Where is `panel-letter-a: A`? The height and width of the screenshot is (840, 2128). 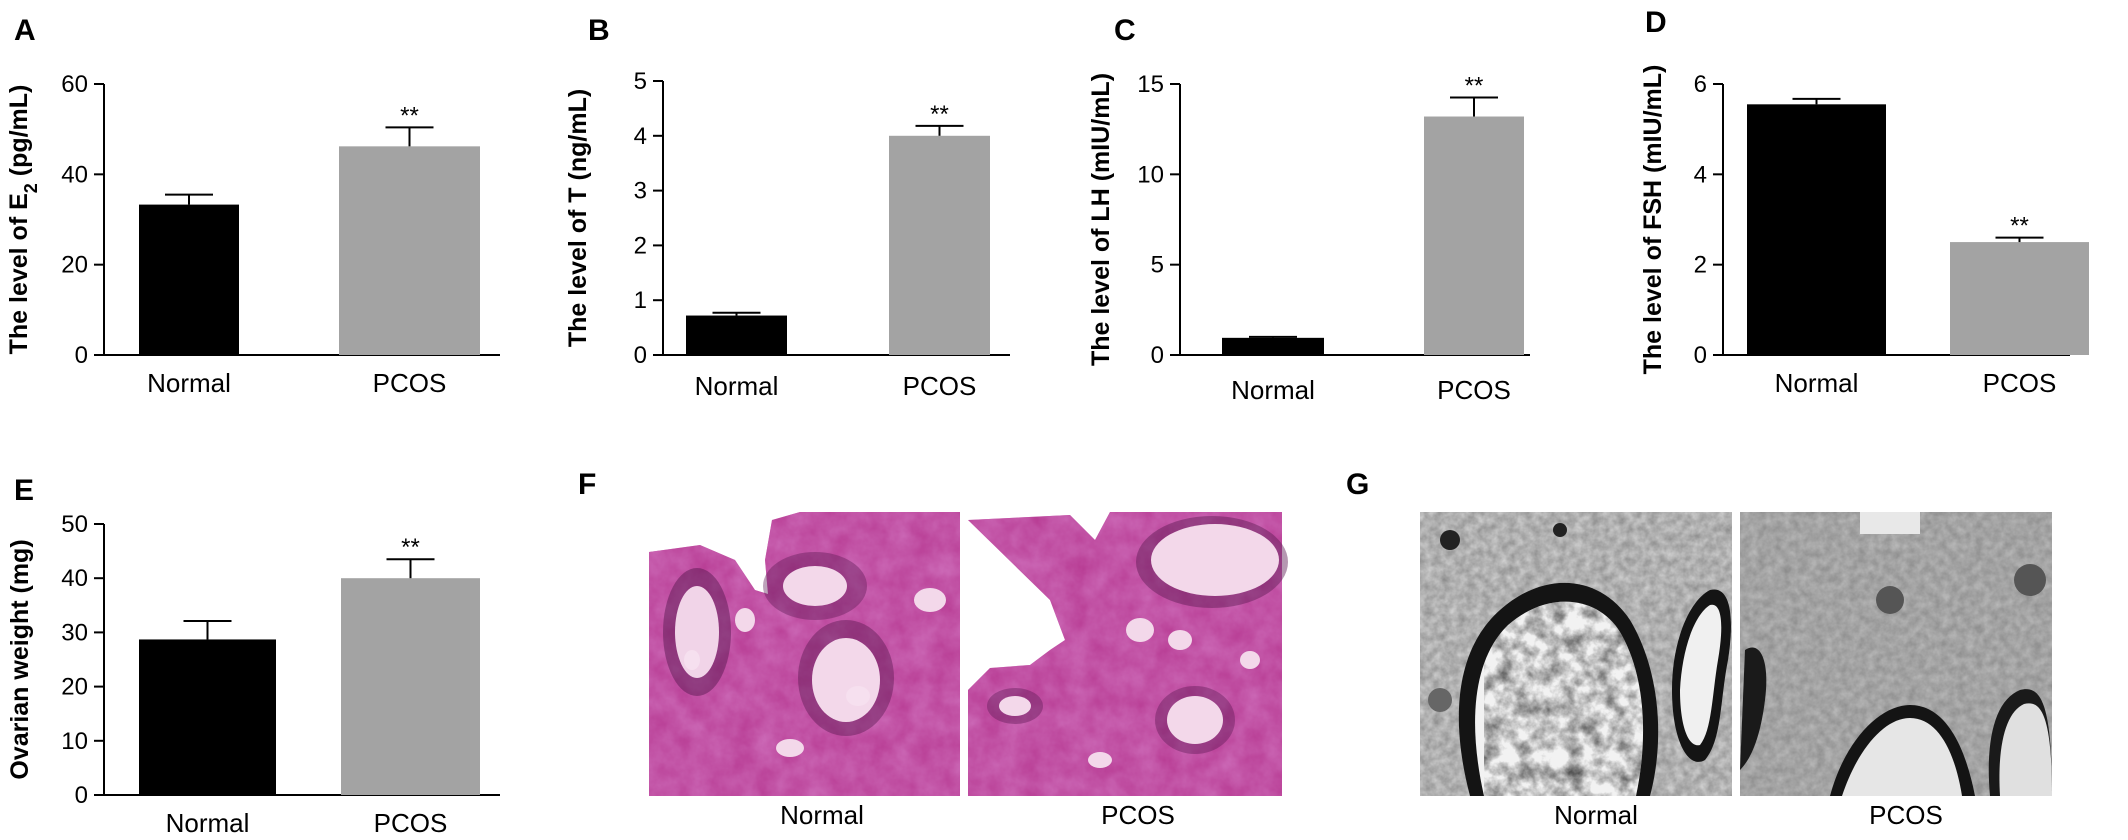
panel-letter-a: A is located at coordinates (25, 30).